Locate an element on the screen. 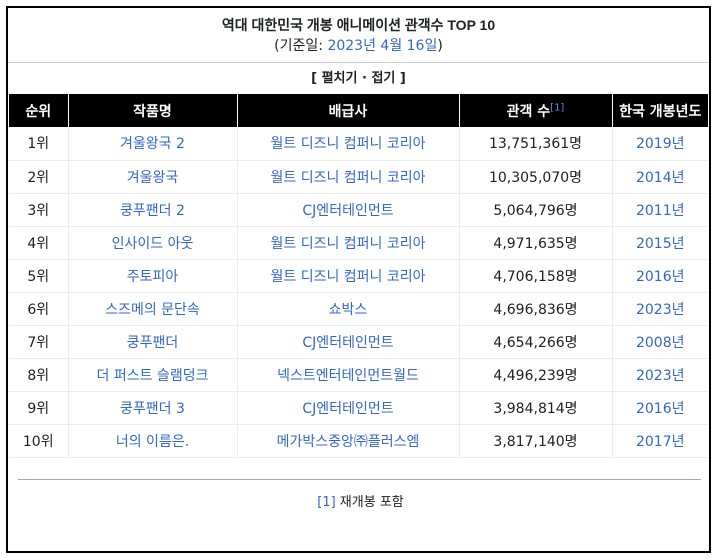 The height and width of the screenshot is (559, 719). audience-cell: 4,496,239명 is located at coordinates (535, 375).